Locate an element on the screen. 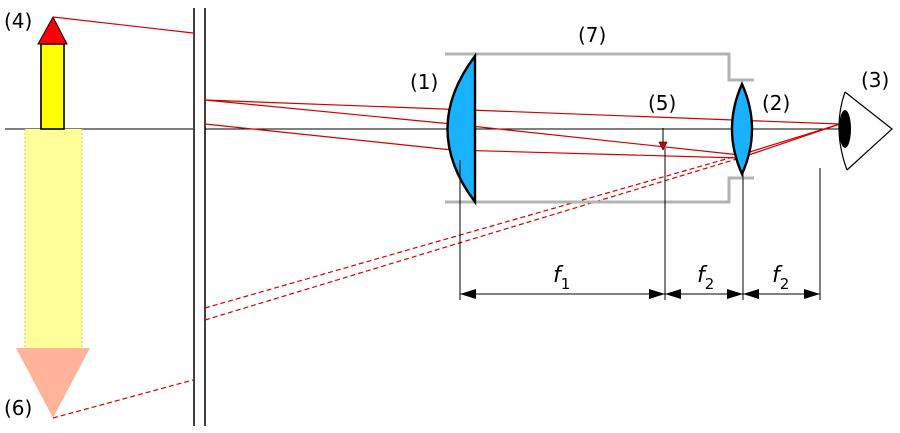  tube-top is located at coordinates (599, 67).